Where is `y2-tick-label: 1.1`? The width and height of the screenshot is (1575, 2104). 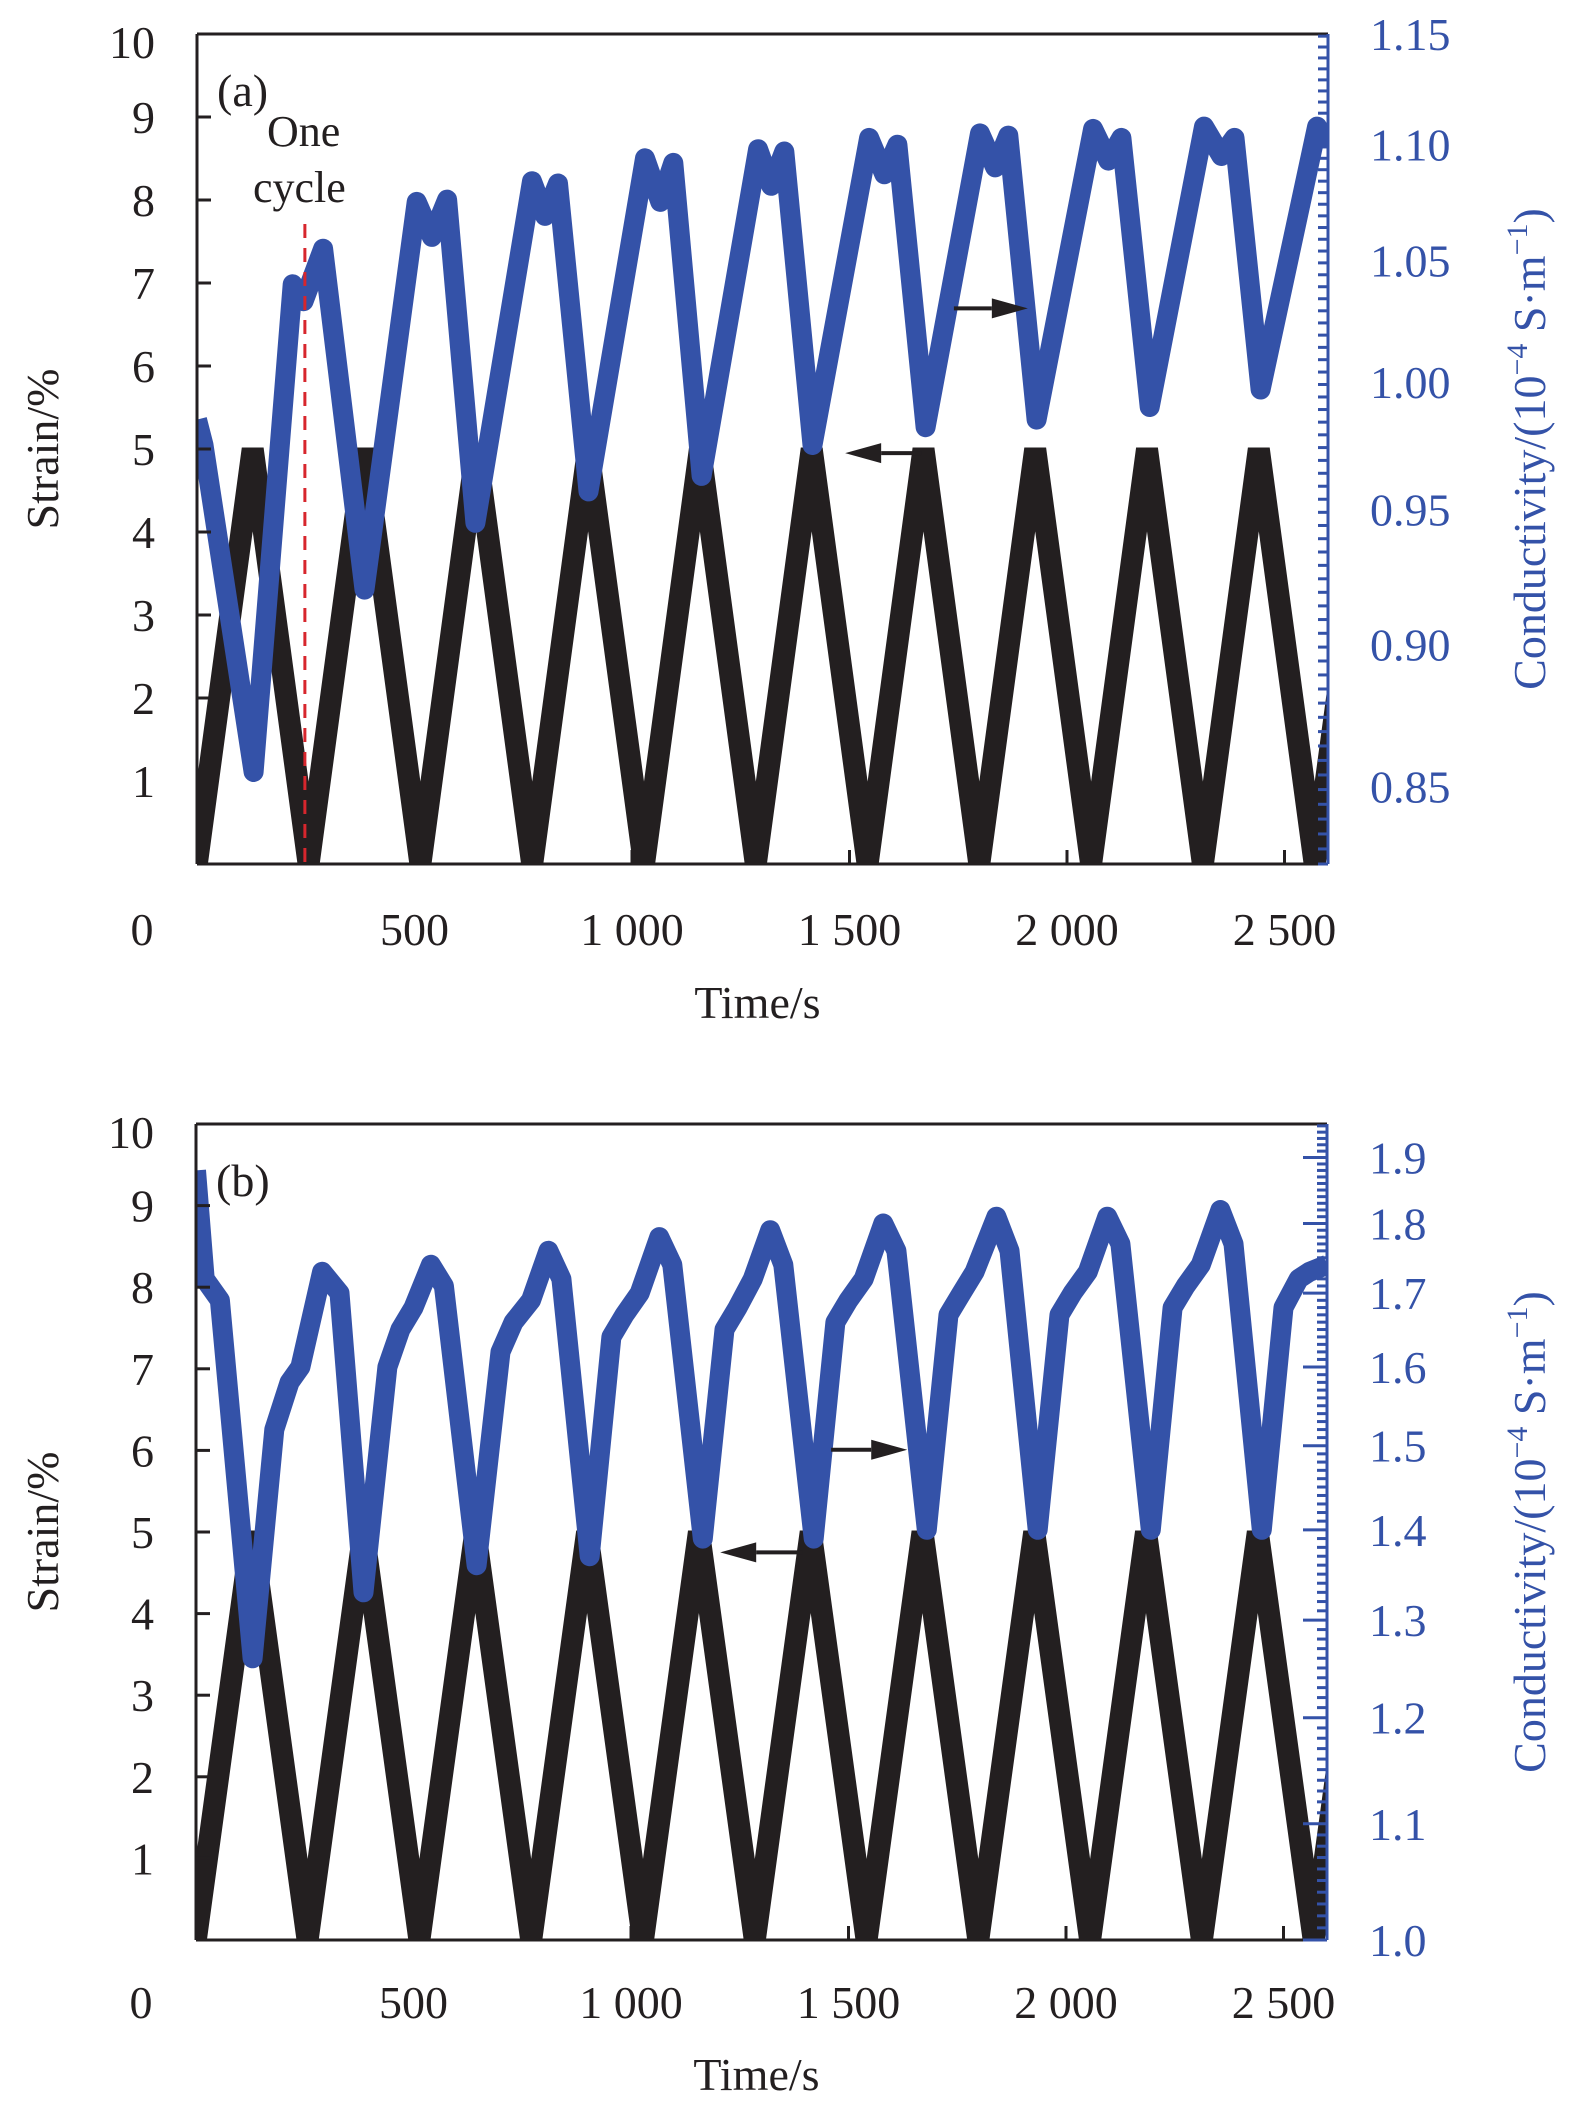
y2-tick-label: 1.1 is located at coordinates (1398, 1824).